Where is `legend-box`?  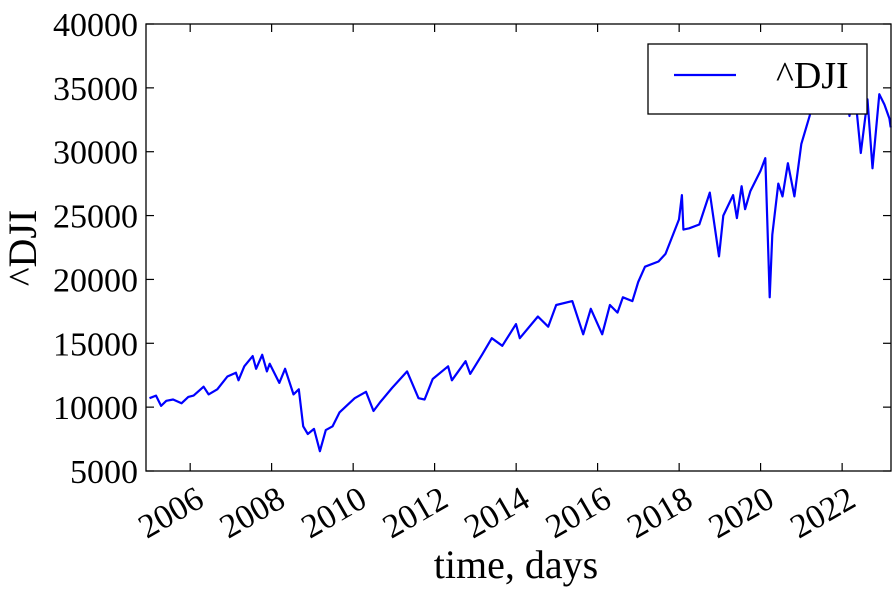
legend-box is located at coordinates (757, 79).